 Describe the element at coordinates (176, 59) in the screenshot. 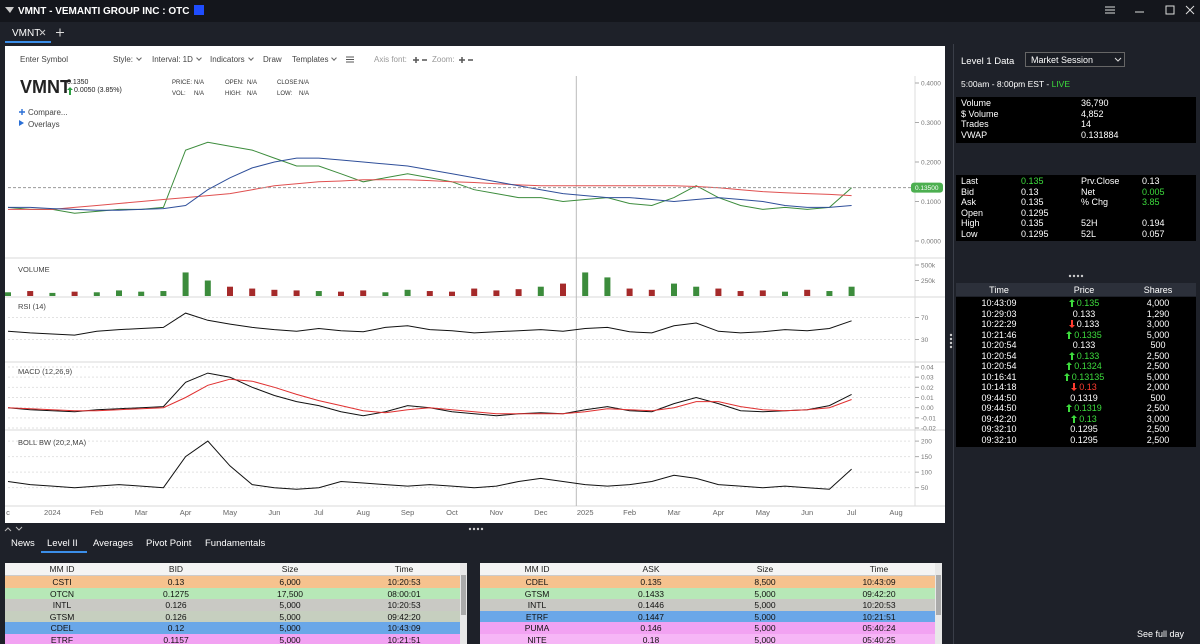

I see `toolbar-menu: Interval: 1D` at that location.